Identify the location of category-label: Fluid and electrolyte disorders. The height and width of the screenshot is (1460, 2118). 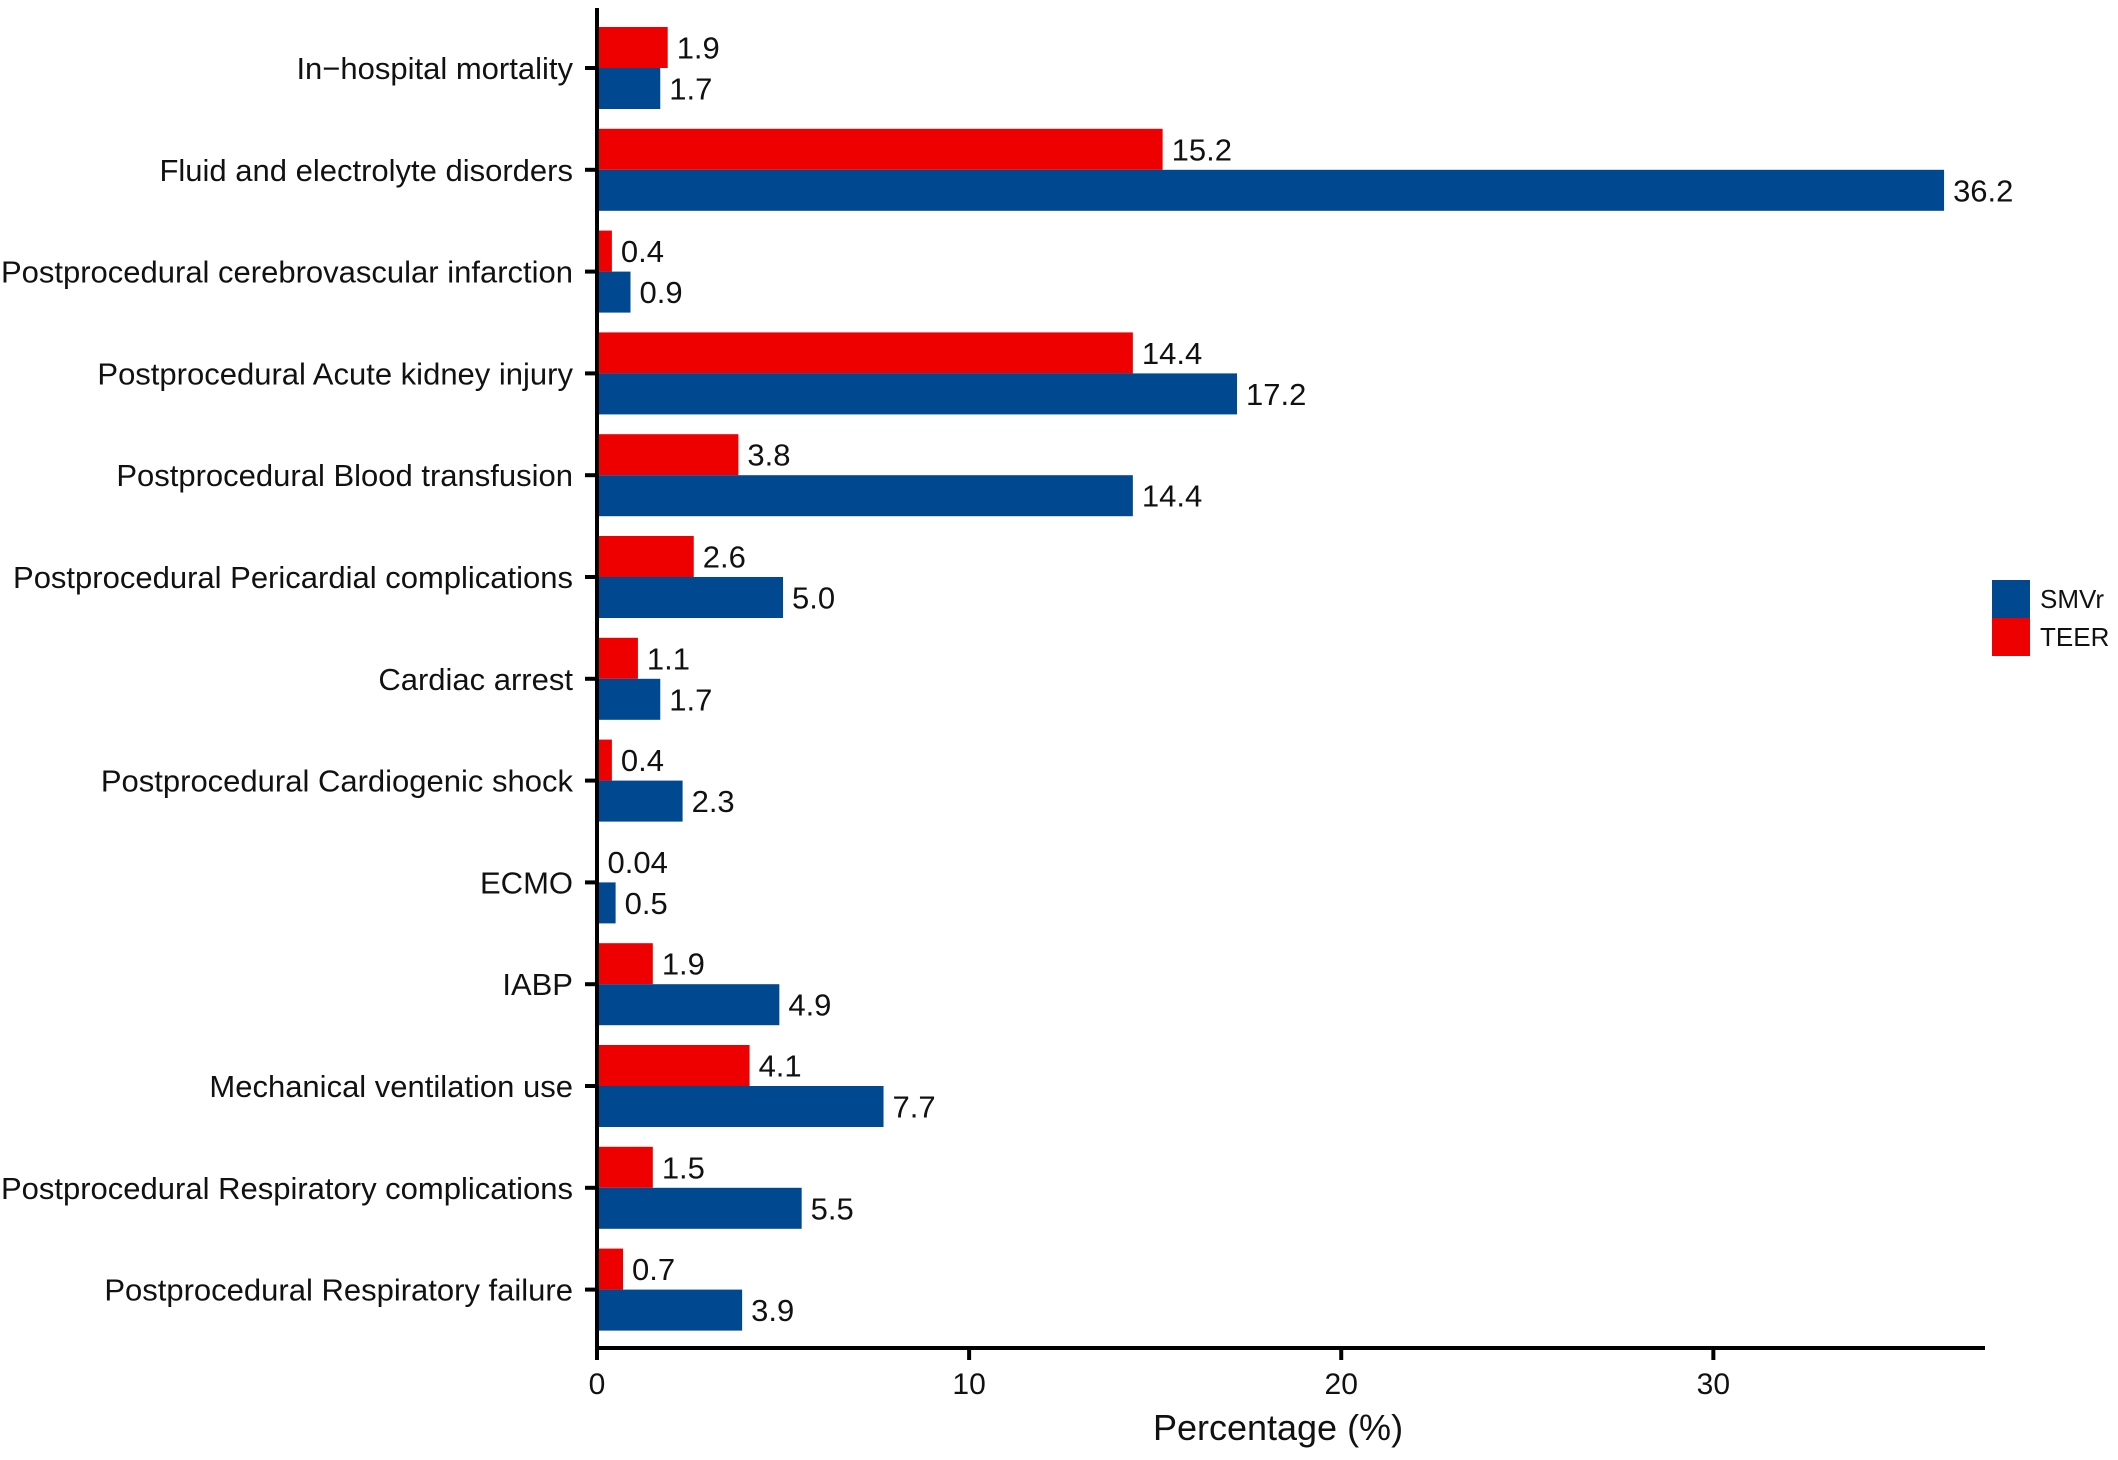
(366, 170).